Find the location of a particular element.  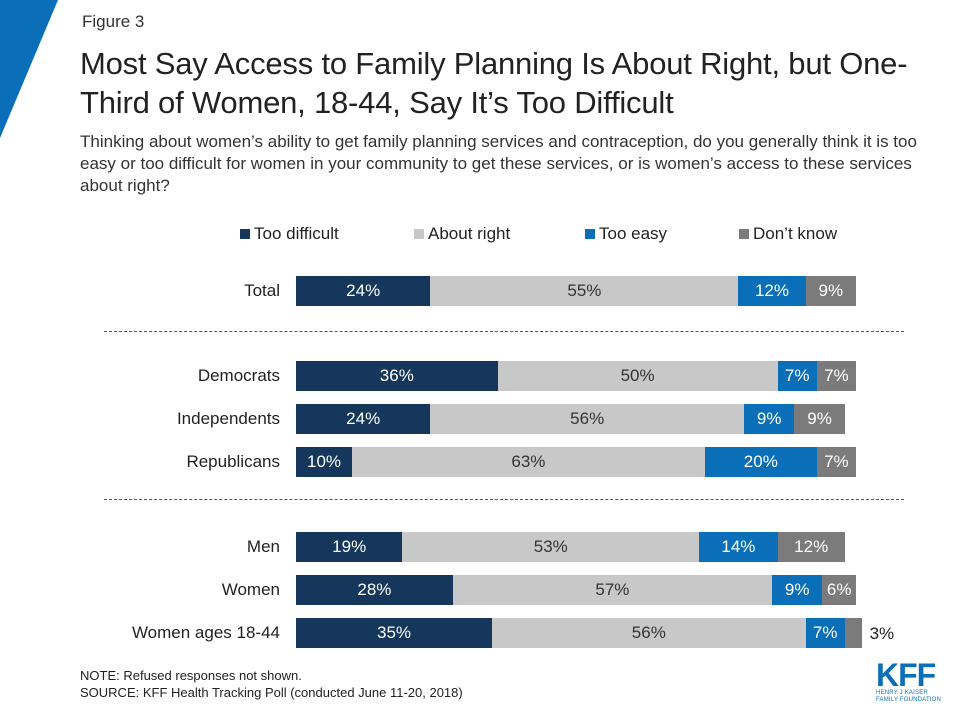

corner-accent-shape is located at coordinates (29, 69).